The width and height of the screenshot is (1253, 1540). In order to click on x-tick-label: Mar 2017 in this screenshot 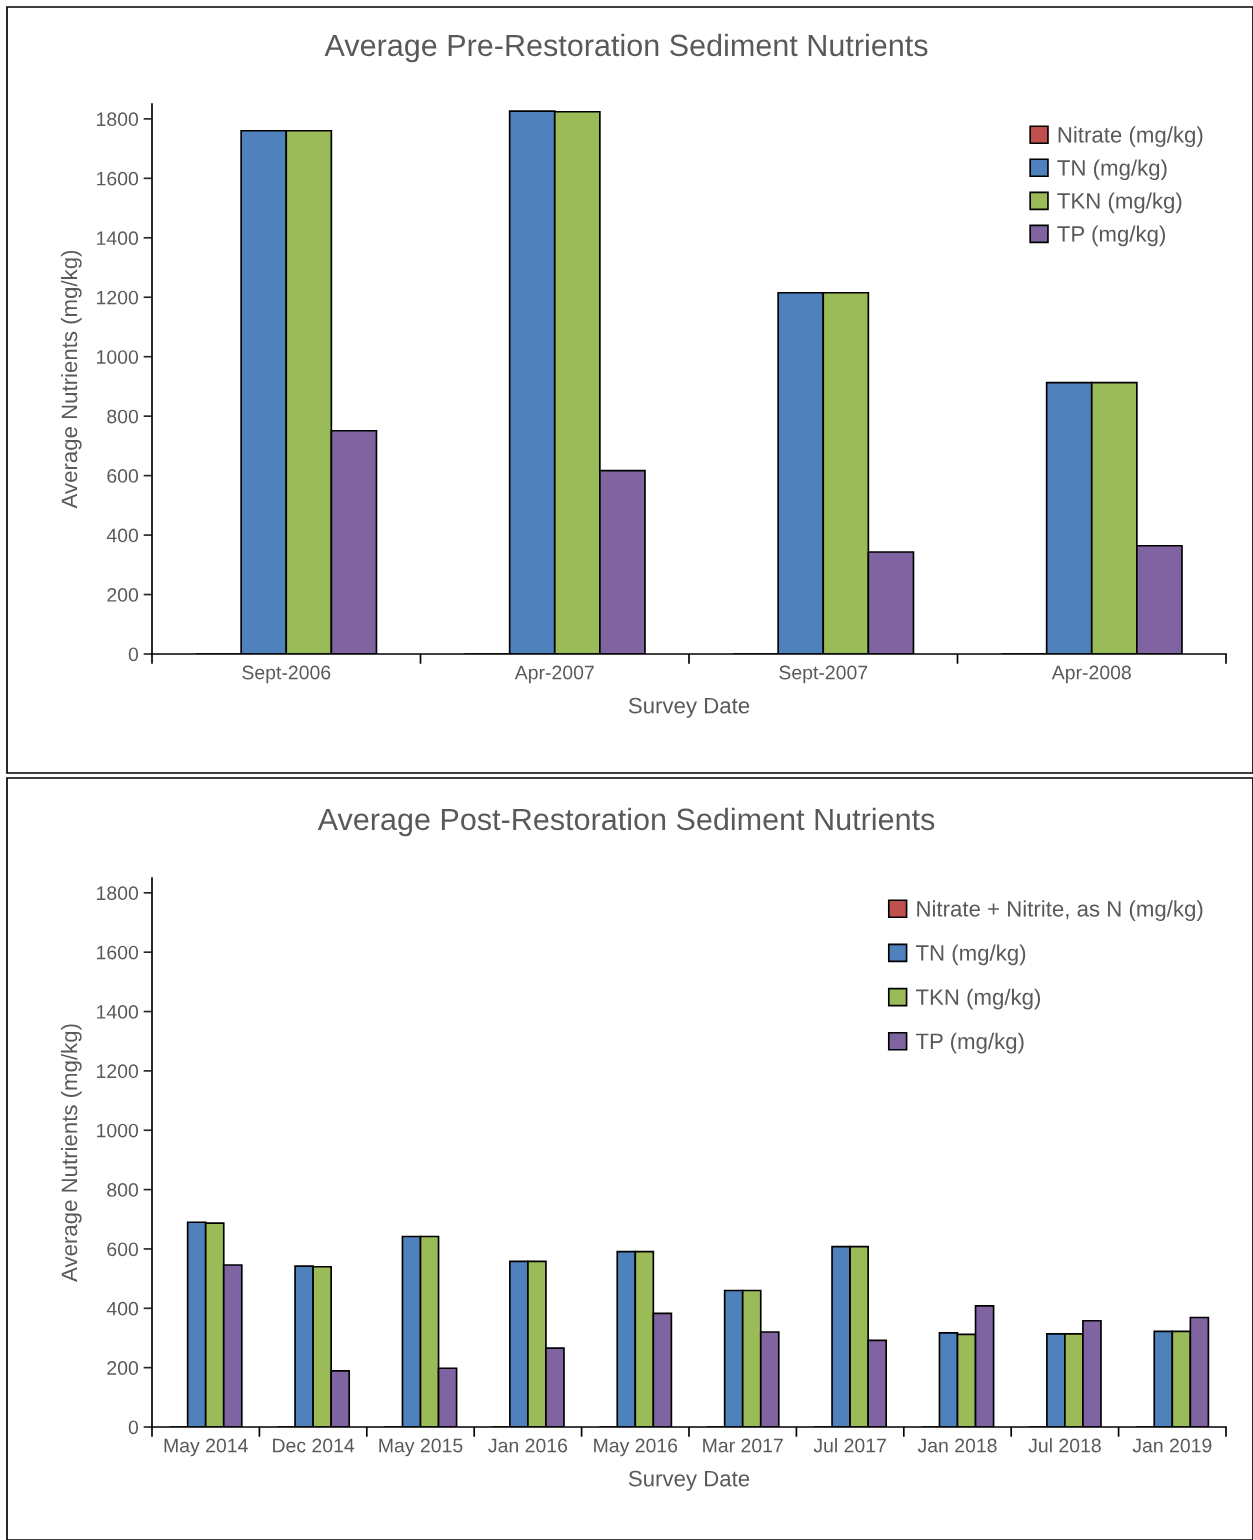, I will do `click(743, 1445)`.